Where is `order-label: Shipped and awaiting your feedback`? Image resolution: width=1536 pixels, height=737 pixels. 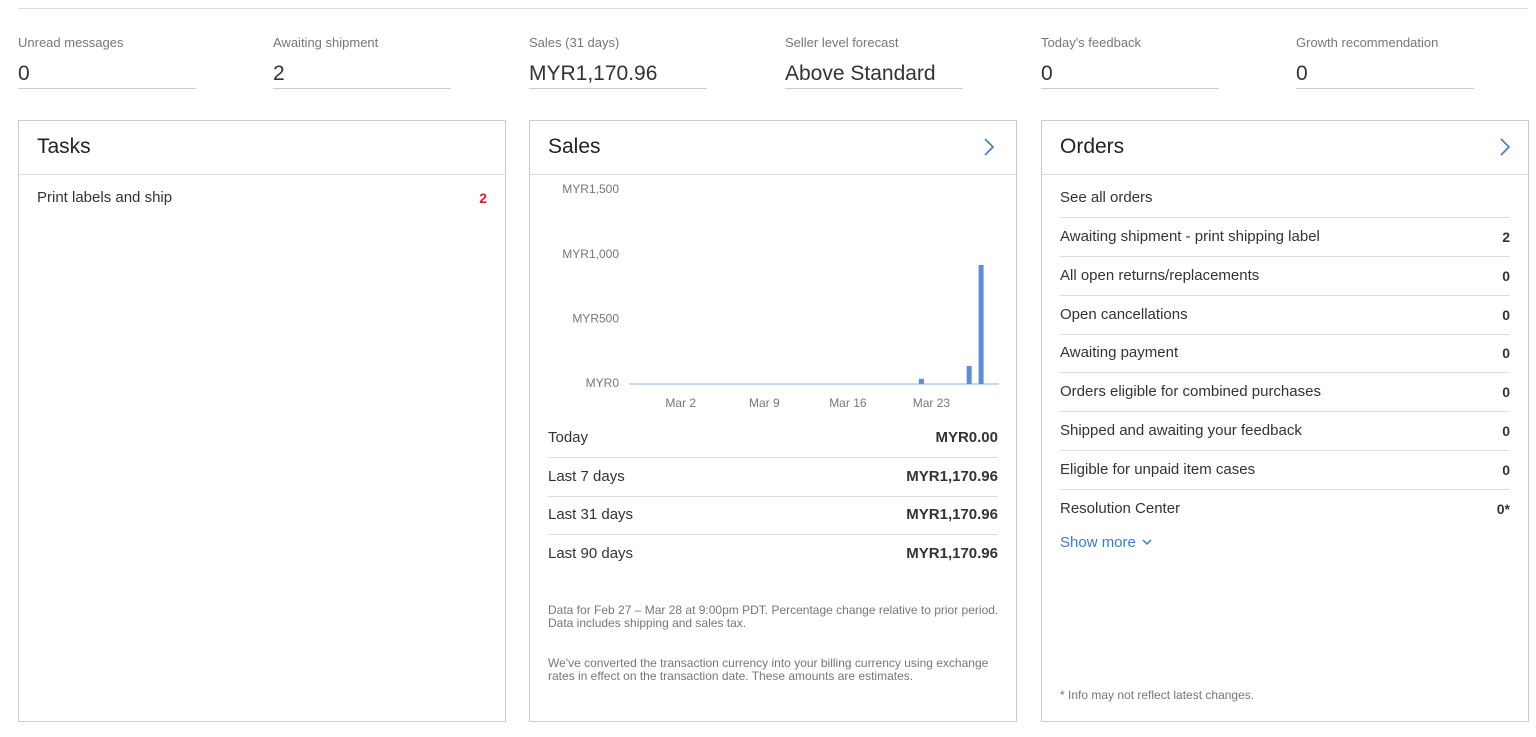 order-label: Shipped and awaiting your feedback is located at coordinates (1181, 430).